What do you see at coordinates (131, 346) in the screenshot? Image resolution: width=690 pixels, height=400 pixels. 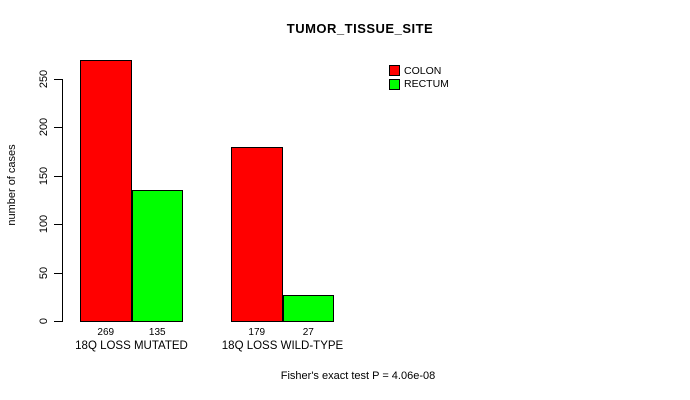 I see `category-label: 18Q LOSS MUTATED` at bounding box center [131, 346].